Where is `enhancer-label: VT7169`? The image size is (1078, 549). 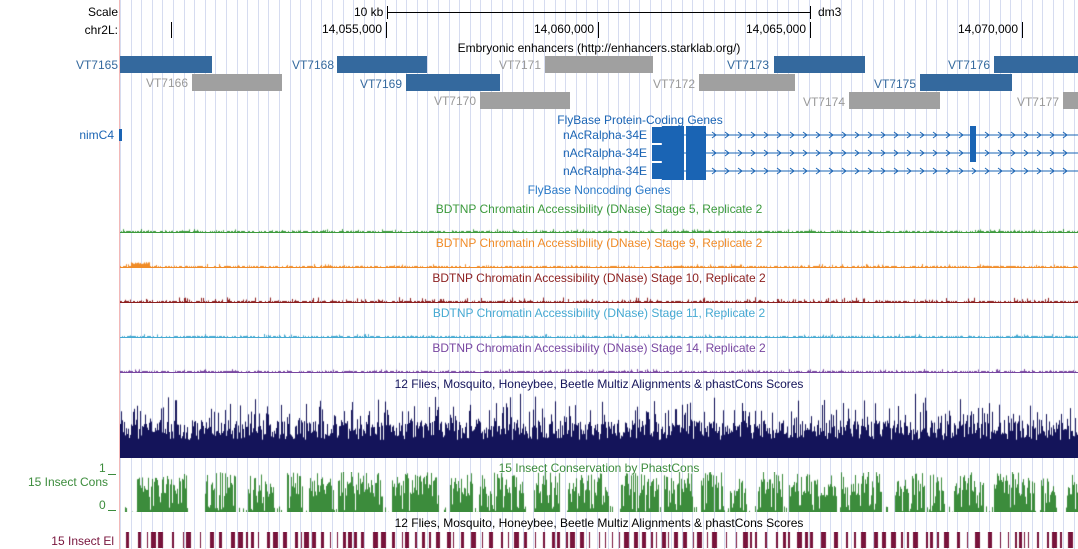
enhancer-label: VT7169 is located at coordinates (380, 84).